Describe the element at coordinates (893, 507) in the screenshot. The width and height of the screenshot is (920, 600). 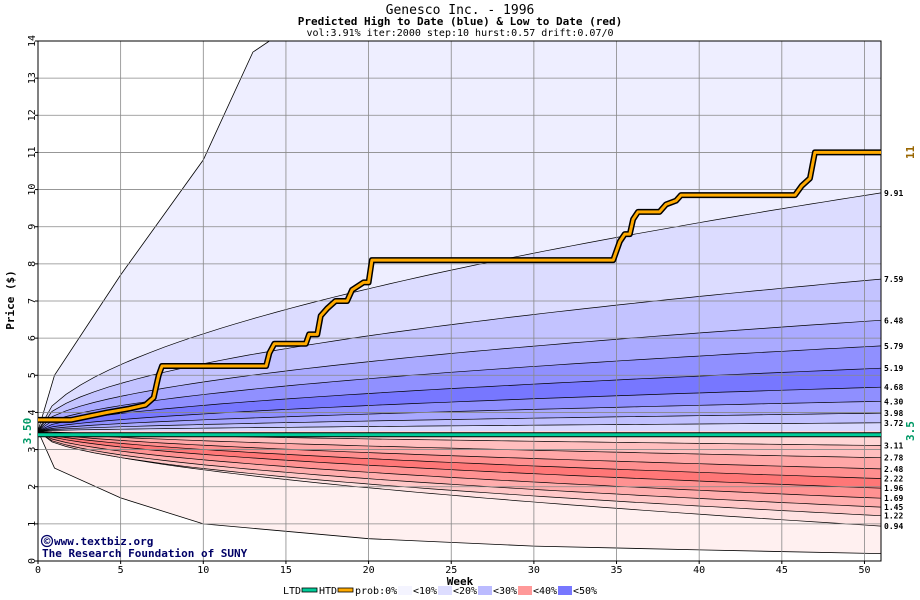
I see `quantile-end-label: 1.45` at that location.